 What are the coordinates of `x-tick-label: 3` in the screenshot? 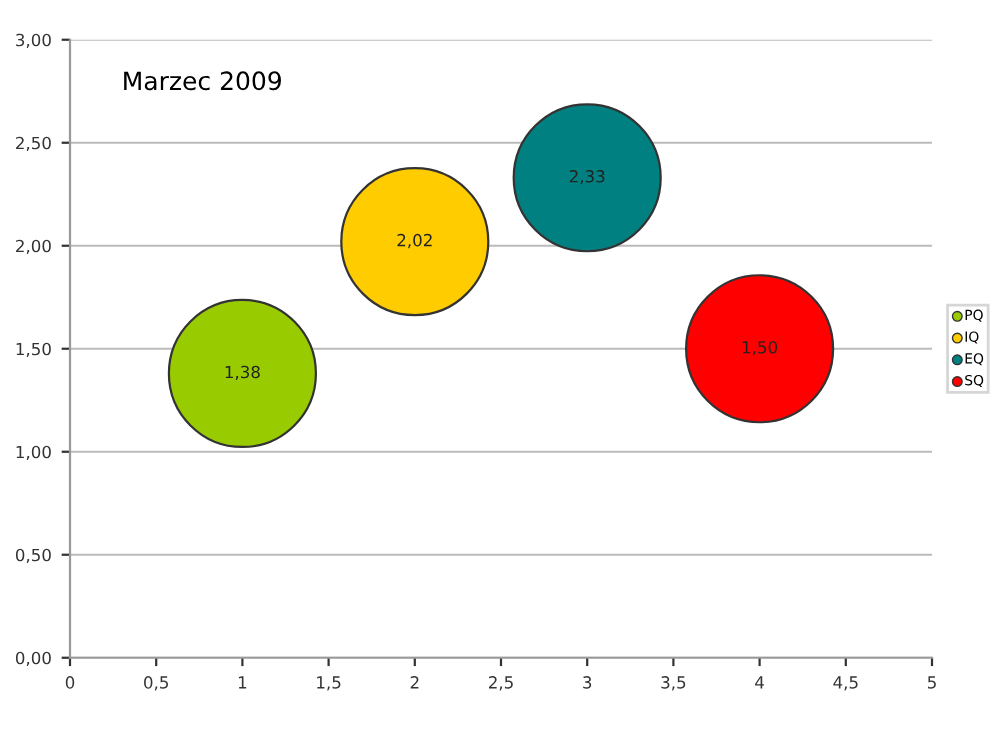 It's located at (587, 682).